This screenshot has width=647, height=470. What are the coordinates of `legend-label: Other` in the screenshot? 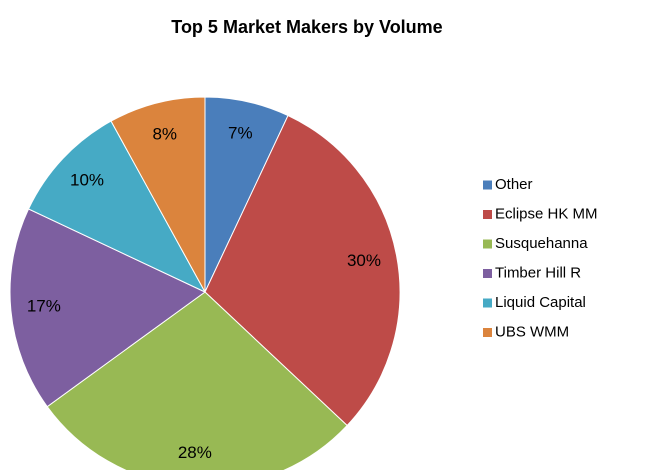 It's located at (514, 184).